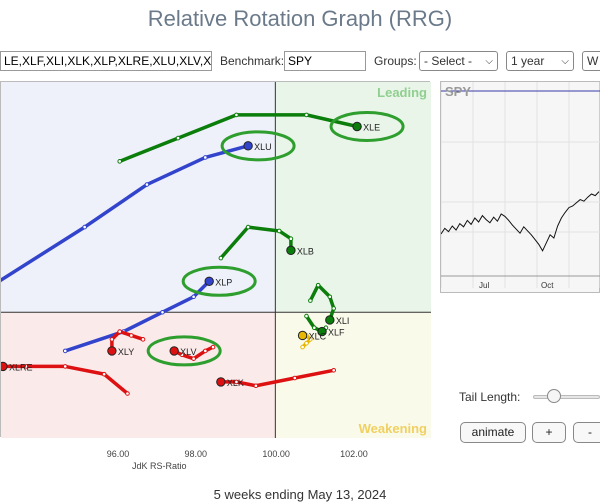 The height and width of the screenshot is (504, 600). I want to click on point-xlk, so click(221, 382).